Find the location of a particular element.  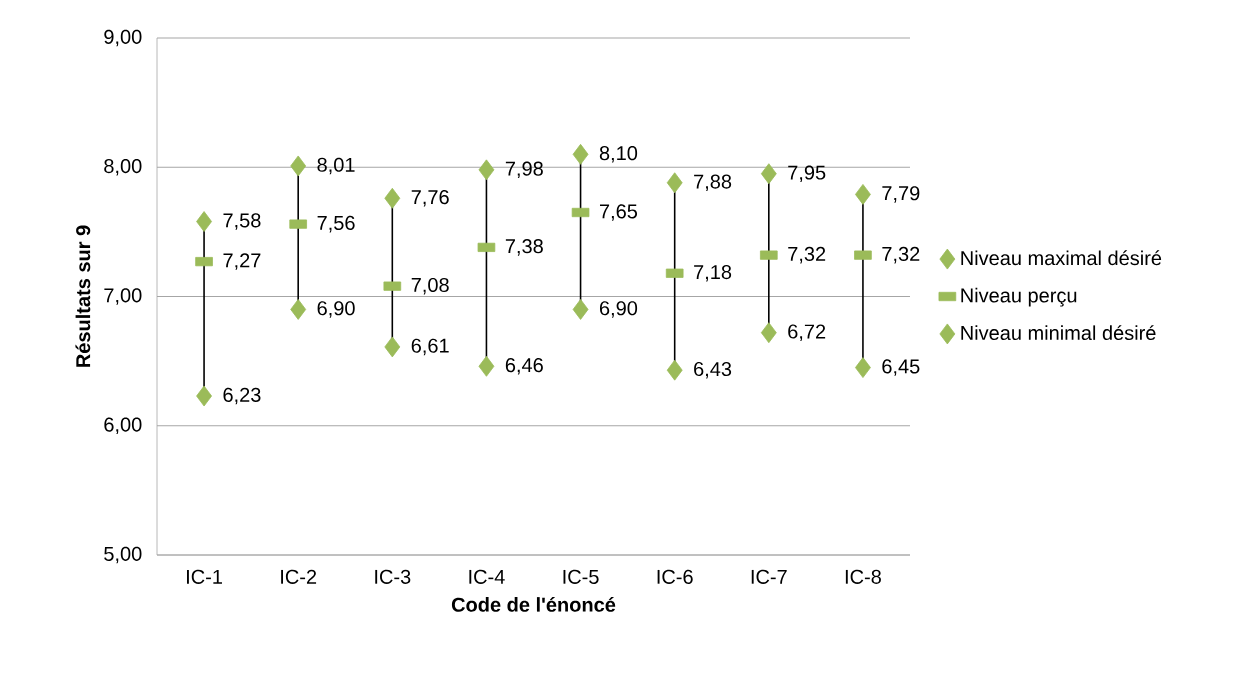

y-tick-label: 7,00 is located at coordinates (123, 296).